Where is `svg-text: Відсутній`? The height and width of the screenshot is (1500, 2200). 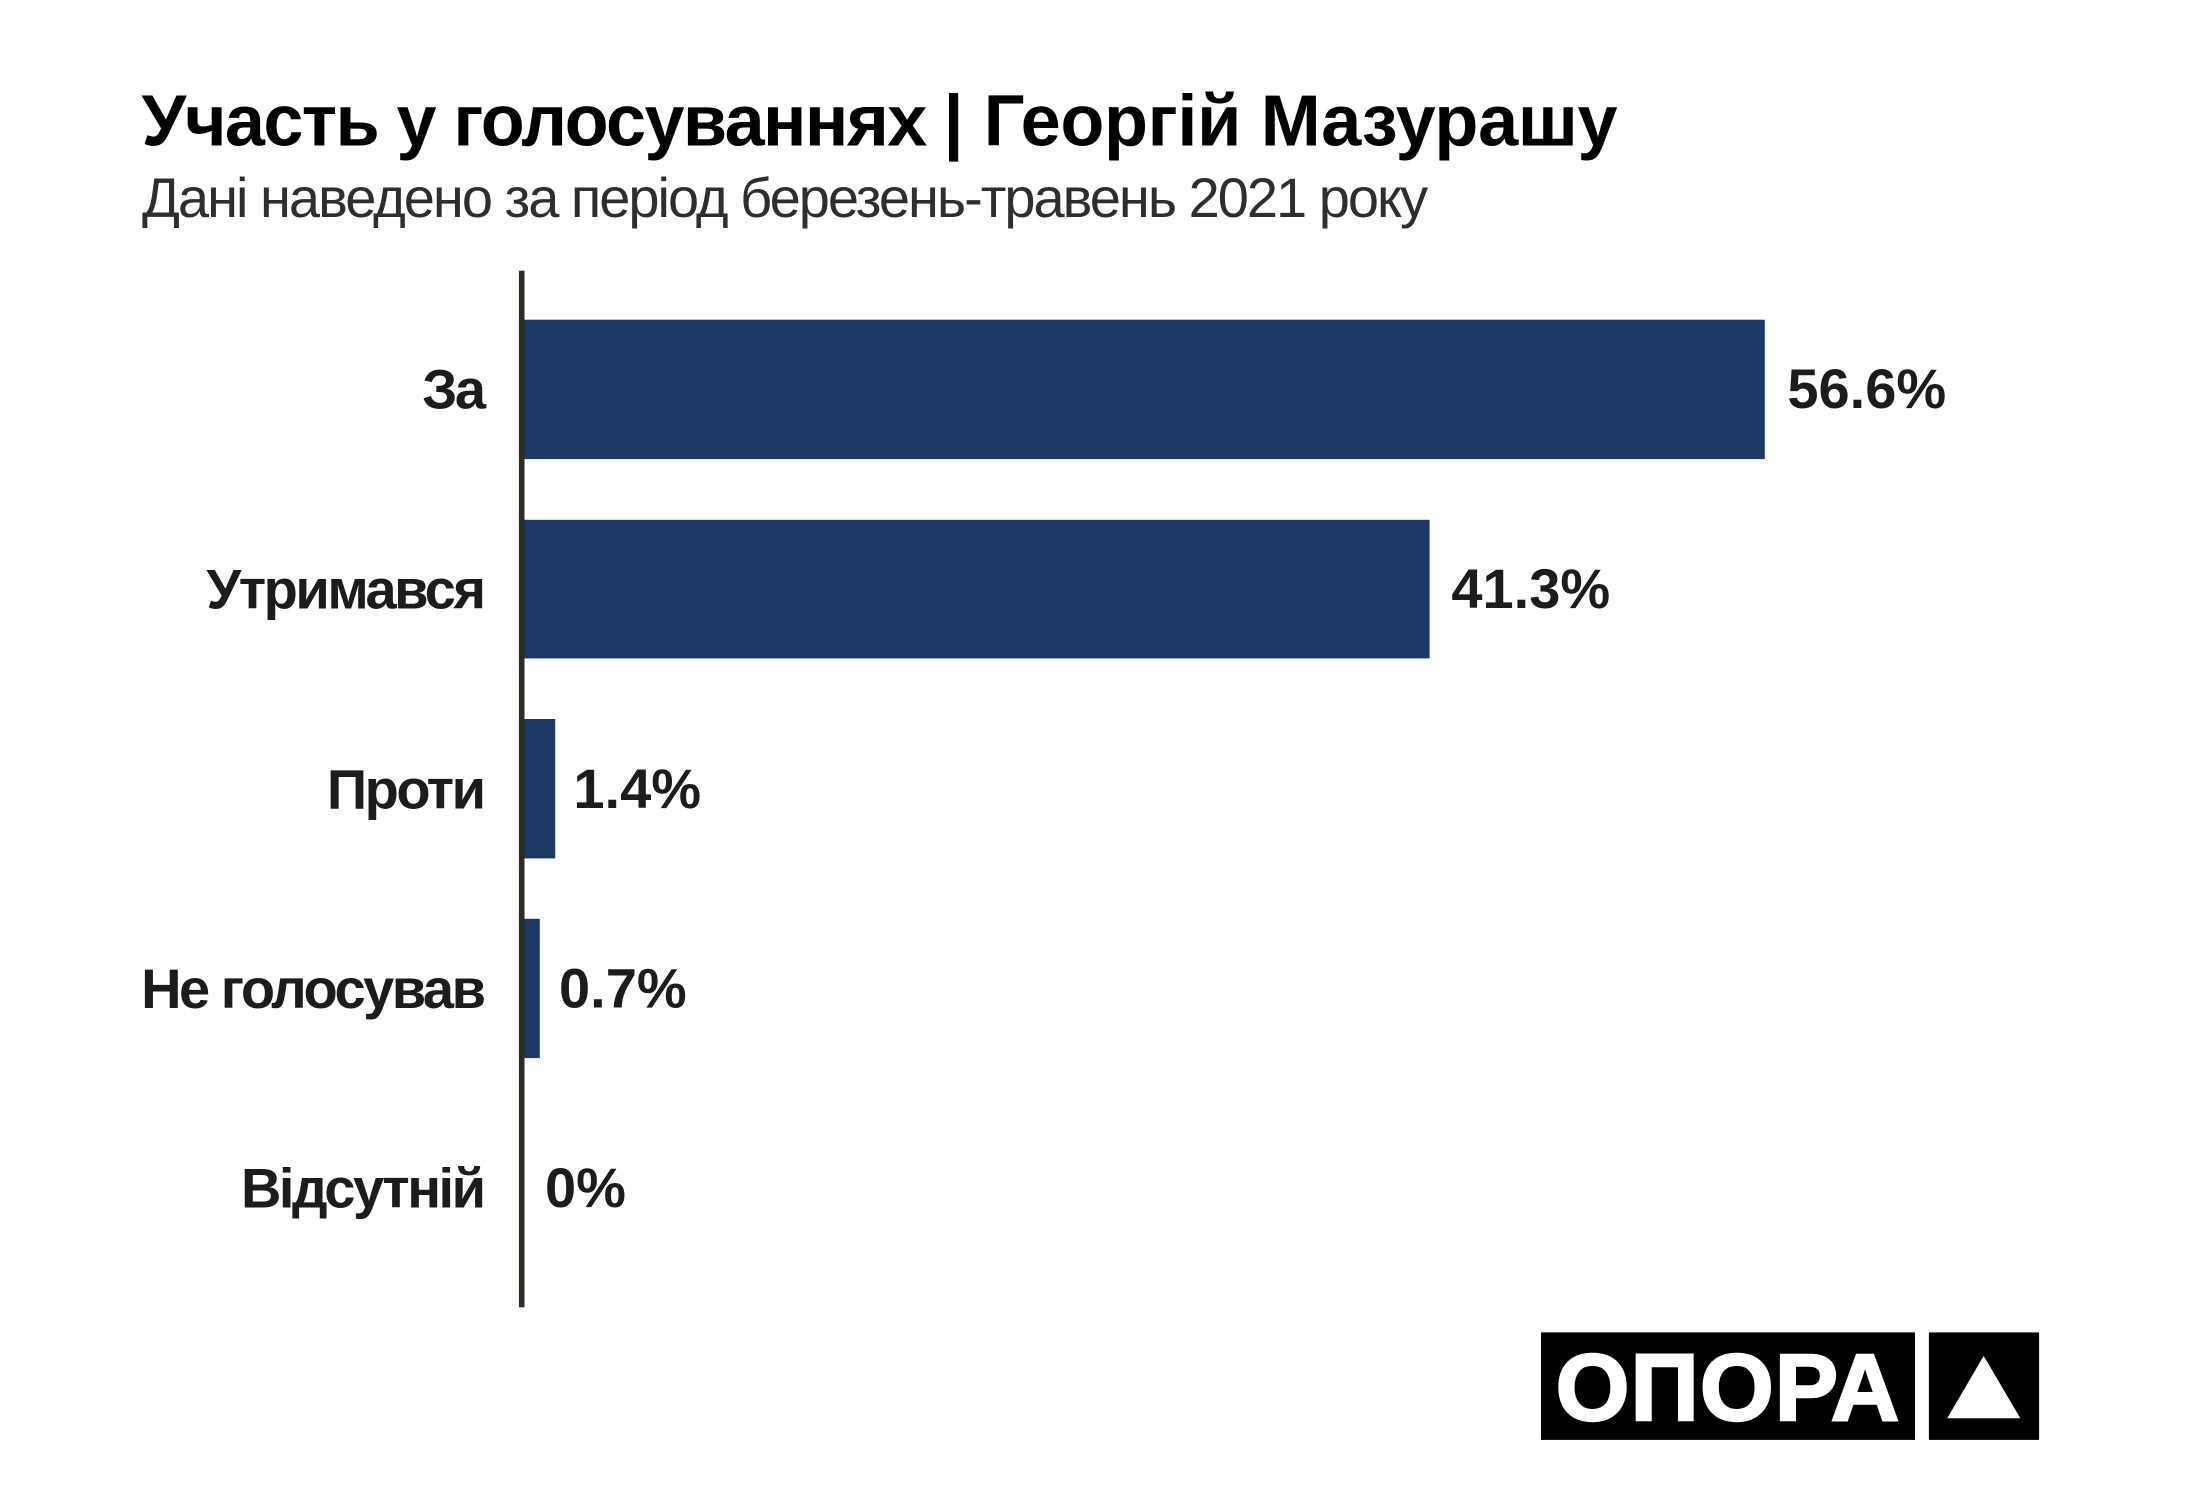 svg-text: Відсутній is located at coordinates (362, 1188).